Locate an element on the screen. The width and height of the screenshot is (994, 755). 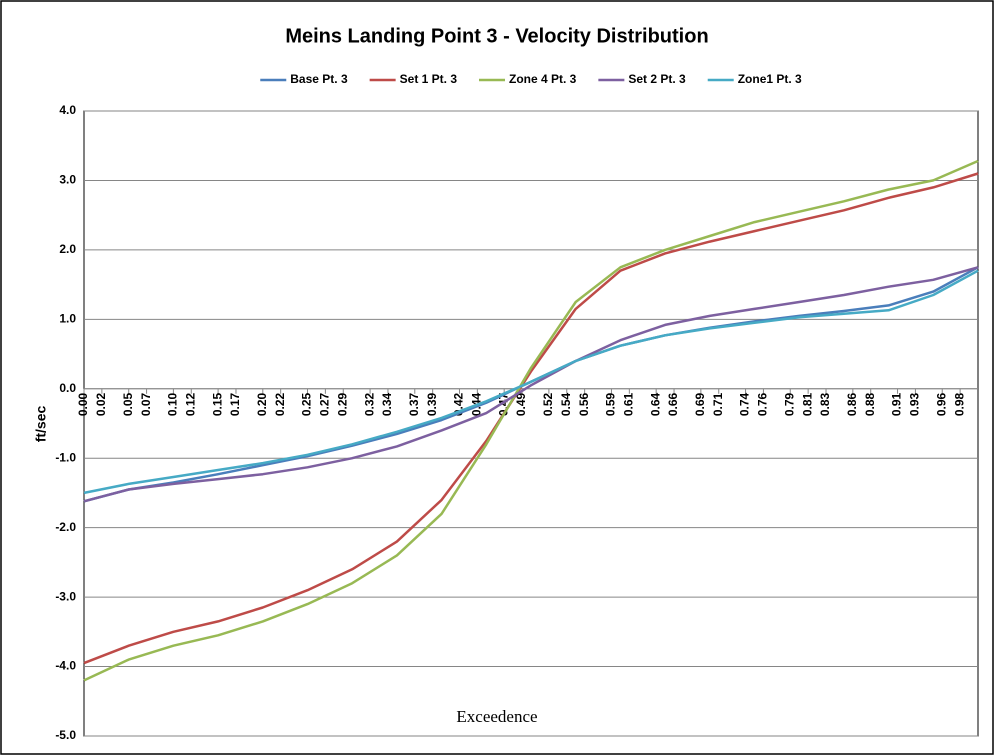
x-tick-label: 0.83 is located at coordinates (825, 404).